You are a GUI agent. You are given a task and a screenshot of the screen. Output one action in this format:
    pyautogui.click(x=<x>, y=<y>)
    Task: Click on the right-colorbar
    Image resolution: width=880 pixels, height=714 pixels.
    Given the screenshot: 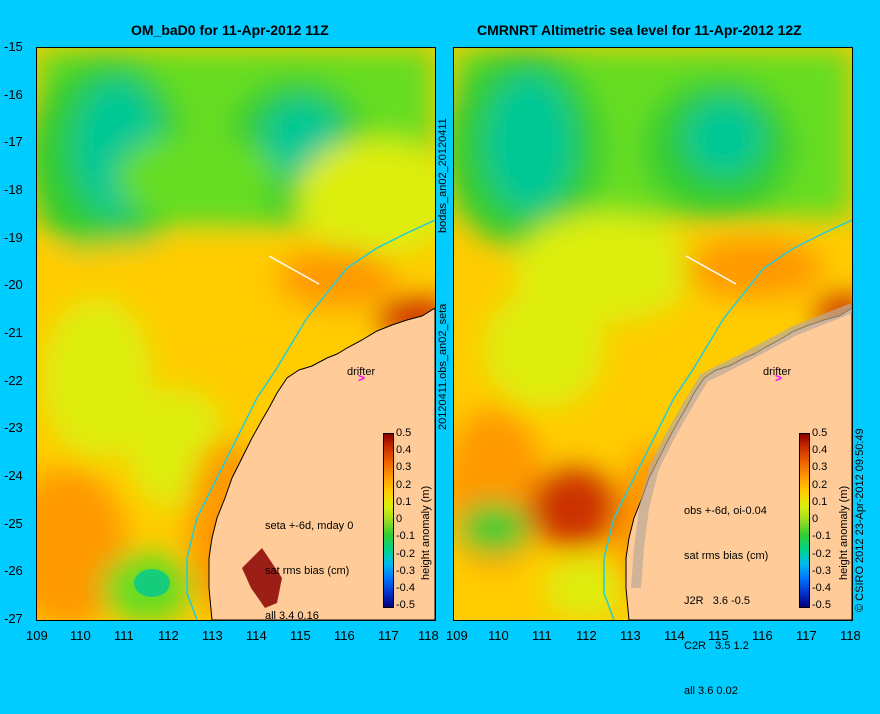 What is the action you would take?
    pyautogui.click(x=804, y=520)
    